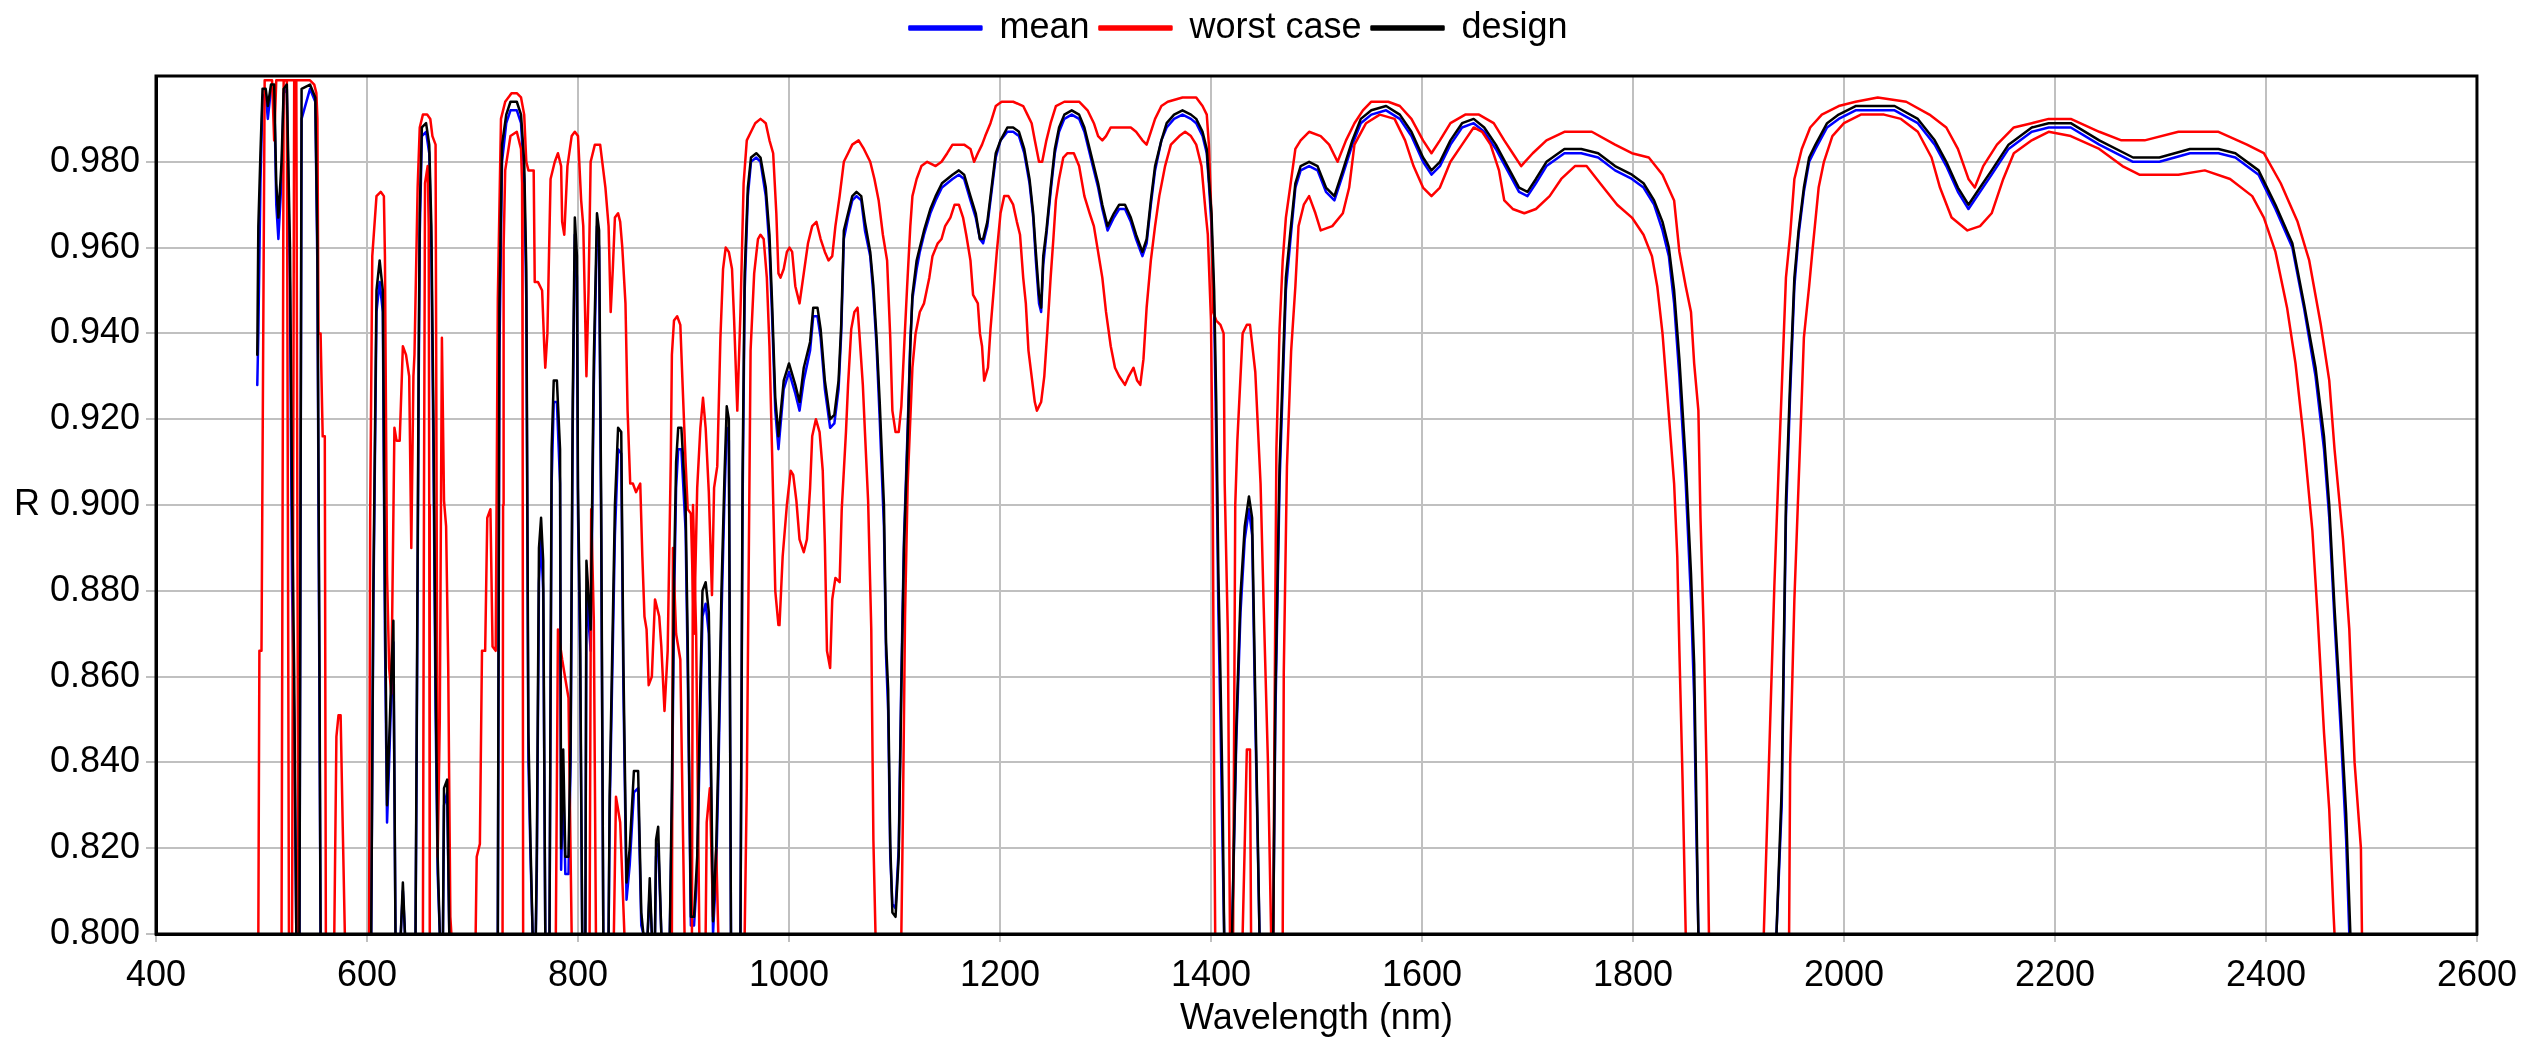  Describe the element at coordinates (2476, 973) in the screenshot. I see `x-tick-label: 2600` at that location.